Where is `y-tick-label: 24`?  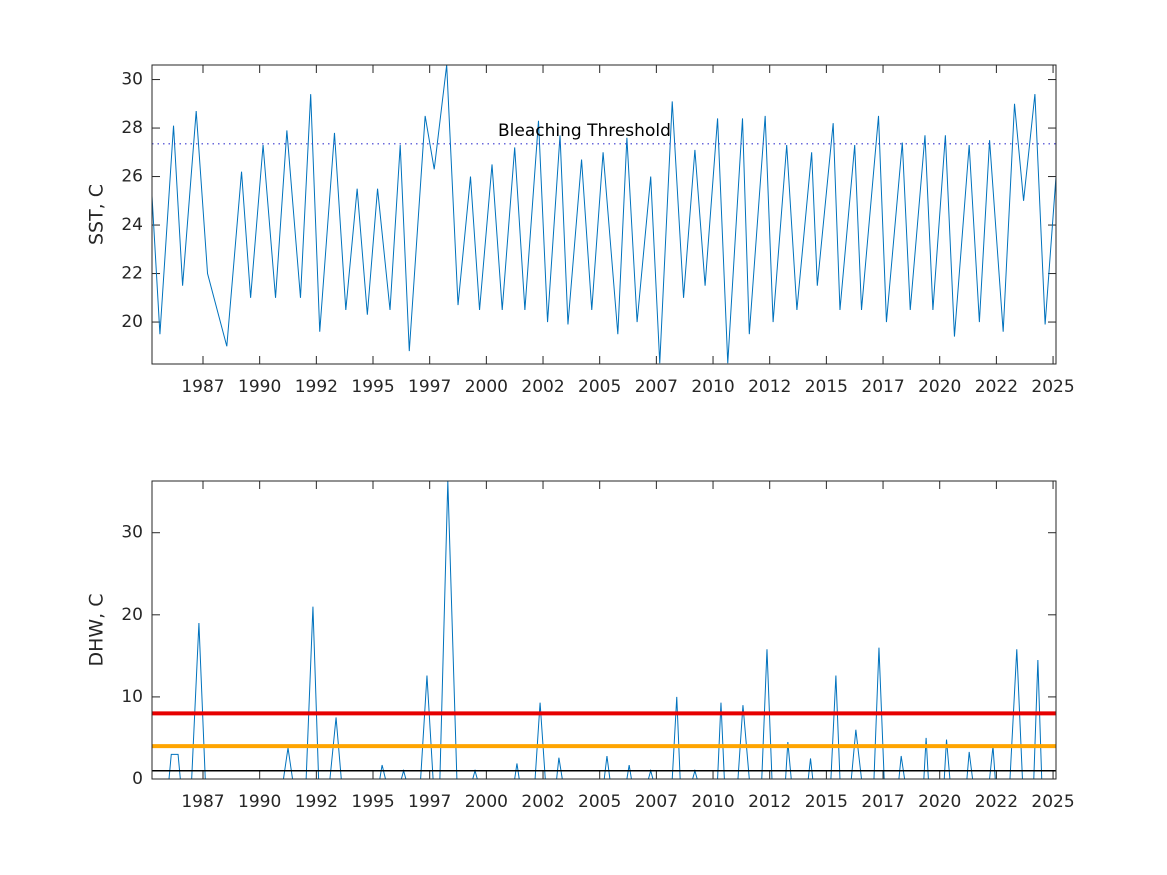
y-tick-label: 24 is located at coordinates (132, 225).